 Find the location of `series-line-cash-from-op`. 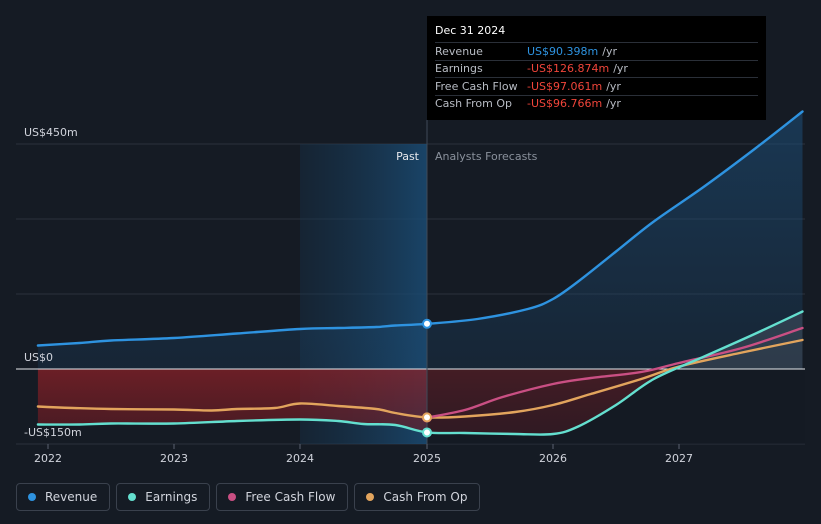

series-line-cash-from-op is located at coordinates (420, 378).